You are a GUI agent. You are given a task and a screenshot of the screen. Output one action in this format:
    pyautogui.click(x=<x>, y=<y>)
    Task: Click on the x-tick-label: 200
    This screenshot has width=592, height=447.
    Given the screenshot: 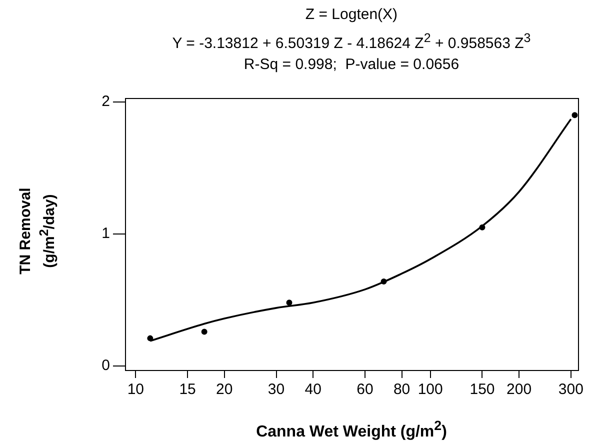 What is the action you would take?
    pyautogui.click(x=519, y=389)
    